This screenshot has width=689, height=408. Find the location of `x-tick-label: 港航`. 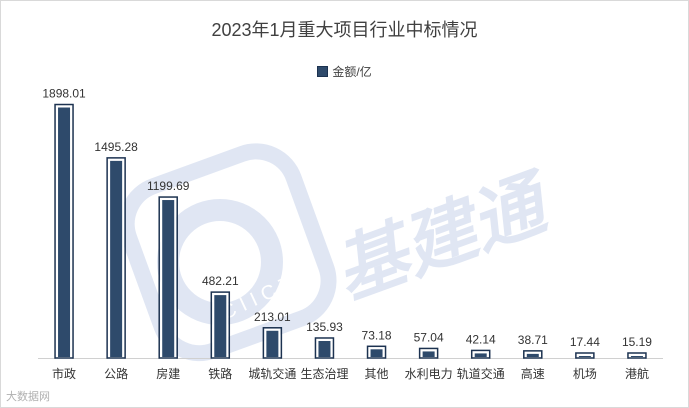

x-tick-label: 港航 is located at coordinates (637, 373).